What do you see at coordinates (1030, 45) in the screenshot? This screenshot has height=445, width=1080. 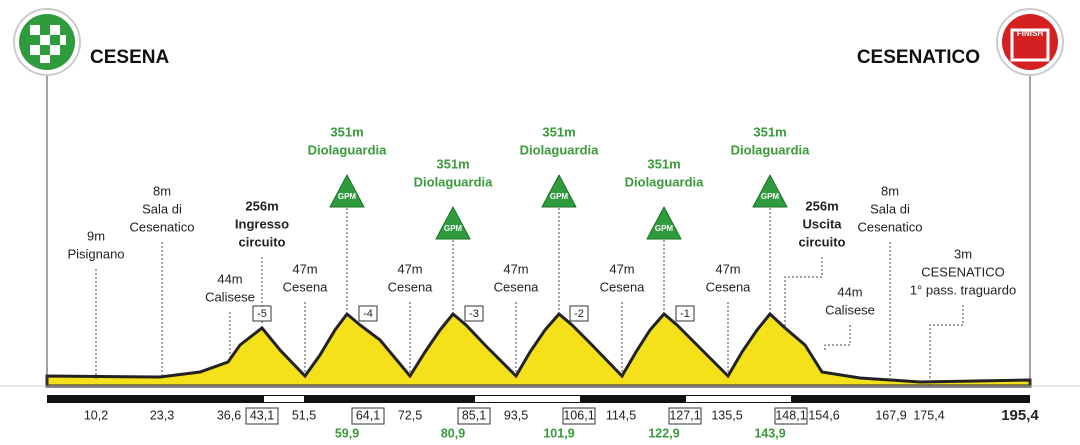 I see `finish-gate` at bounding box center [1030, 45].